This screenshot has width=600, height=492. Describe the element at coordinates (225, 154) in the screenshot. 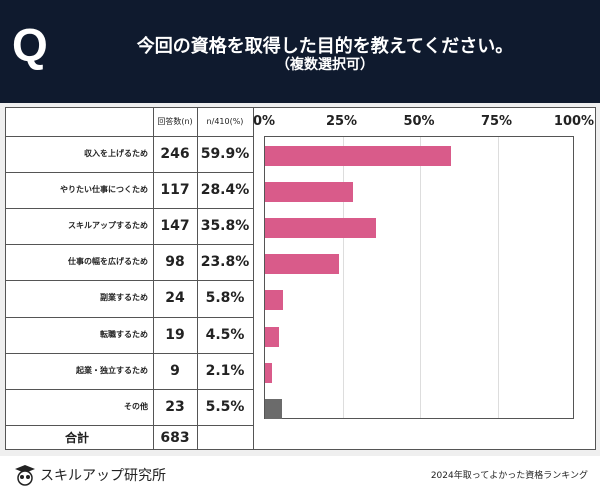

I see `percent-value: 59.9%` at that location.